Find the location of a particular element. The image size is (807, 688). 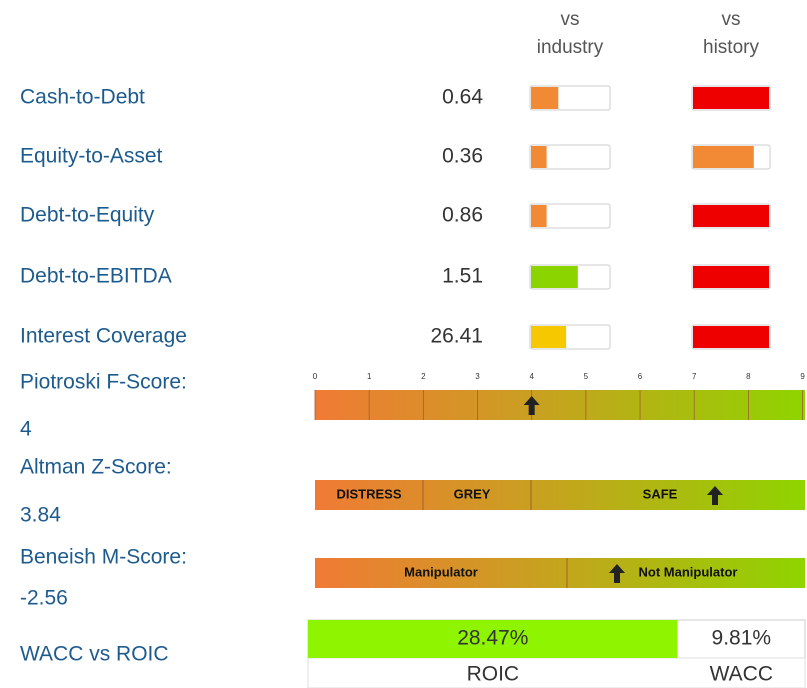

header: industry is located at coordinates (570, 47).